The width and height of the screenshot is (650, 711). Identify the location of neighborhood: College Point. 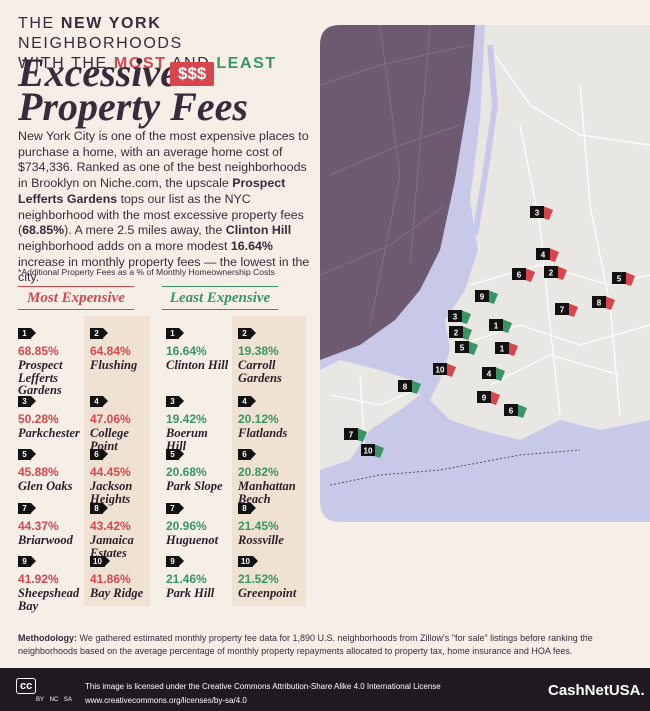
(109, 439).